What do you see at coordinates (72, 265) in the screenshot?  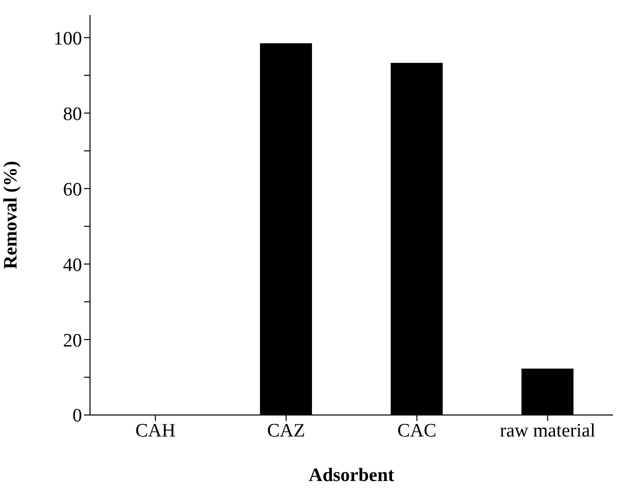 I see `y-tick-label: 40` at bounding box center [72, 265].